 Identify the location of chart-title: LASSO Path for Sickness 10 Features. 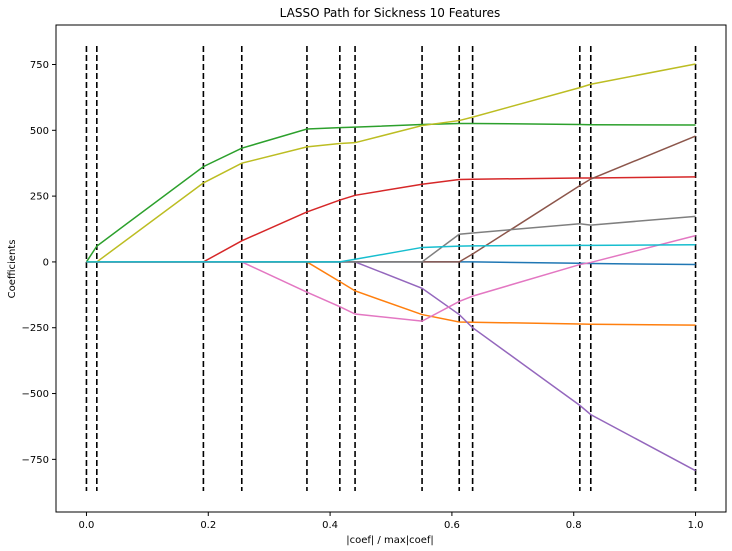
(390, 13).